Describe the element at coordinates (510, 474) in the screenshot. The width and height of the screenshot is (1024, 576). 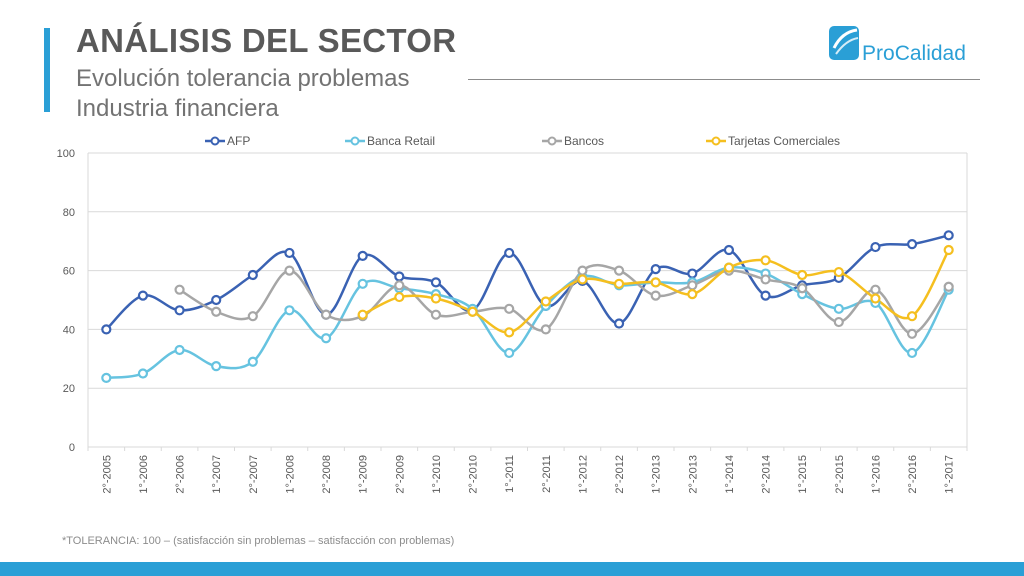
I see `x-tick-label: 1°-2011` at that location.